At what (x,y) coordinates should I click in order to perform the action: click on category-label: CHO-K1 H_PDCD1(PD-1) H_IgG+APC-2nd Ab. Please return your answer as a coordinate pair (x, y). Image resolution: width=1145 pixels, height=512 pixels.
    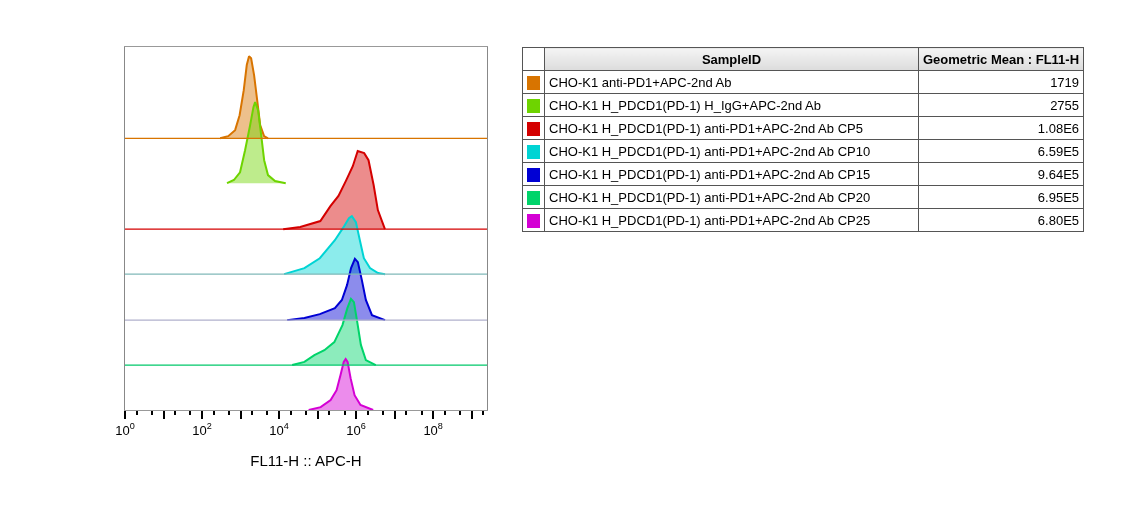
    Looking at the image, I should click on (731, 105).